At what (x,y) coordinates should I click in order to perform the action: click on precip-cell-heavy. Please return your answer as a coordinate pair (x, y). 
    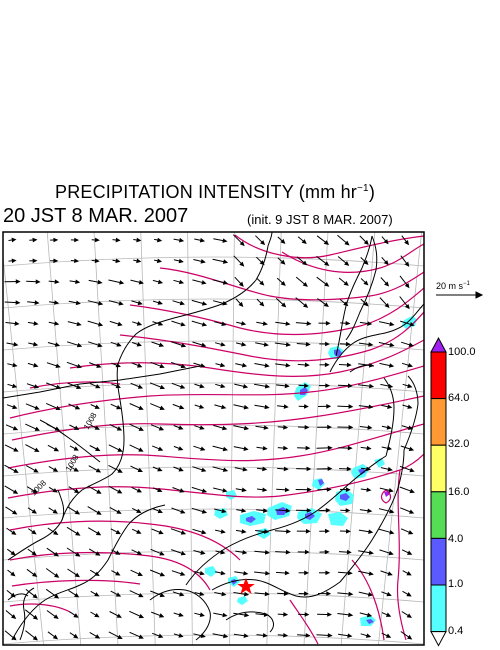
    Looking at the image, I should click on (321, 482).